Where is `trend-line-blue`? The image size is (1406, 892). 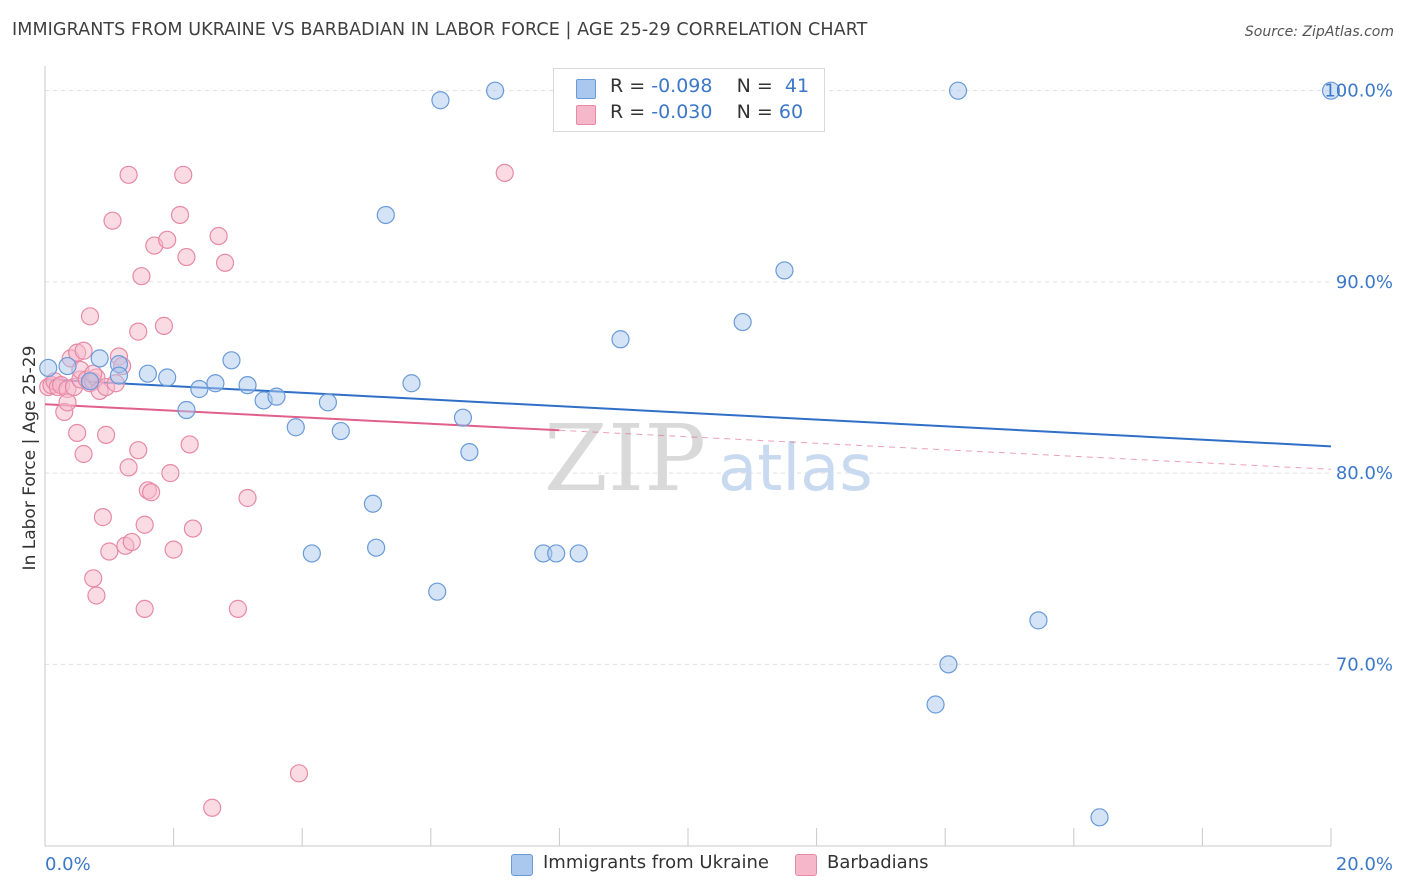
trend-line-blue is located at coordinates (688, 413).